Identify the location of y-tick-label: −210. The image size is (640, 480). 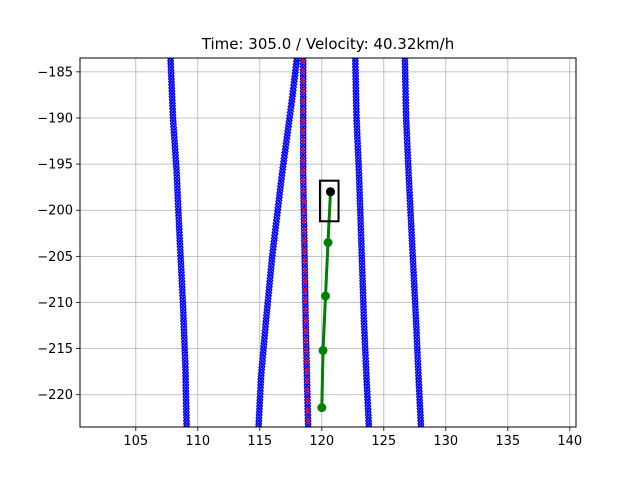
(55, 303).